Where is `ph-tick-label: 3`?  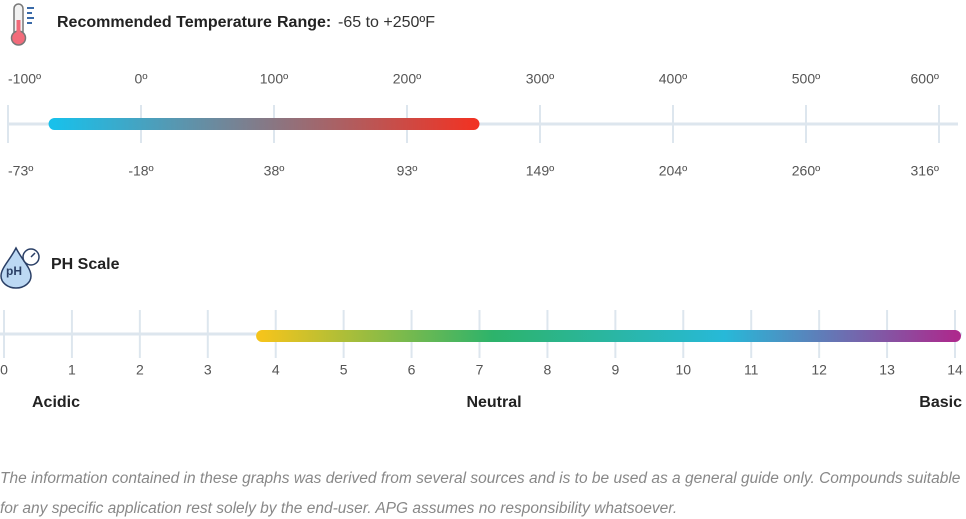
ph-tick-label: 3 is located at coordinates (208, 370).